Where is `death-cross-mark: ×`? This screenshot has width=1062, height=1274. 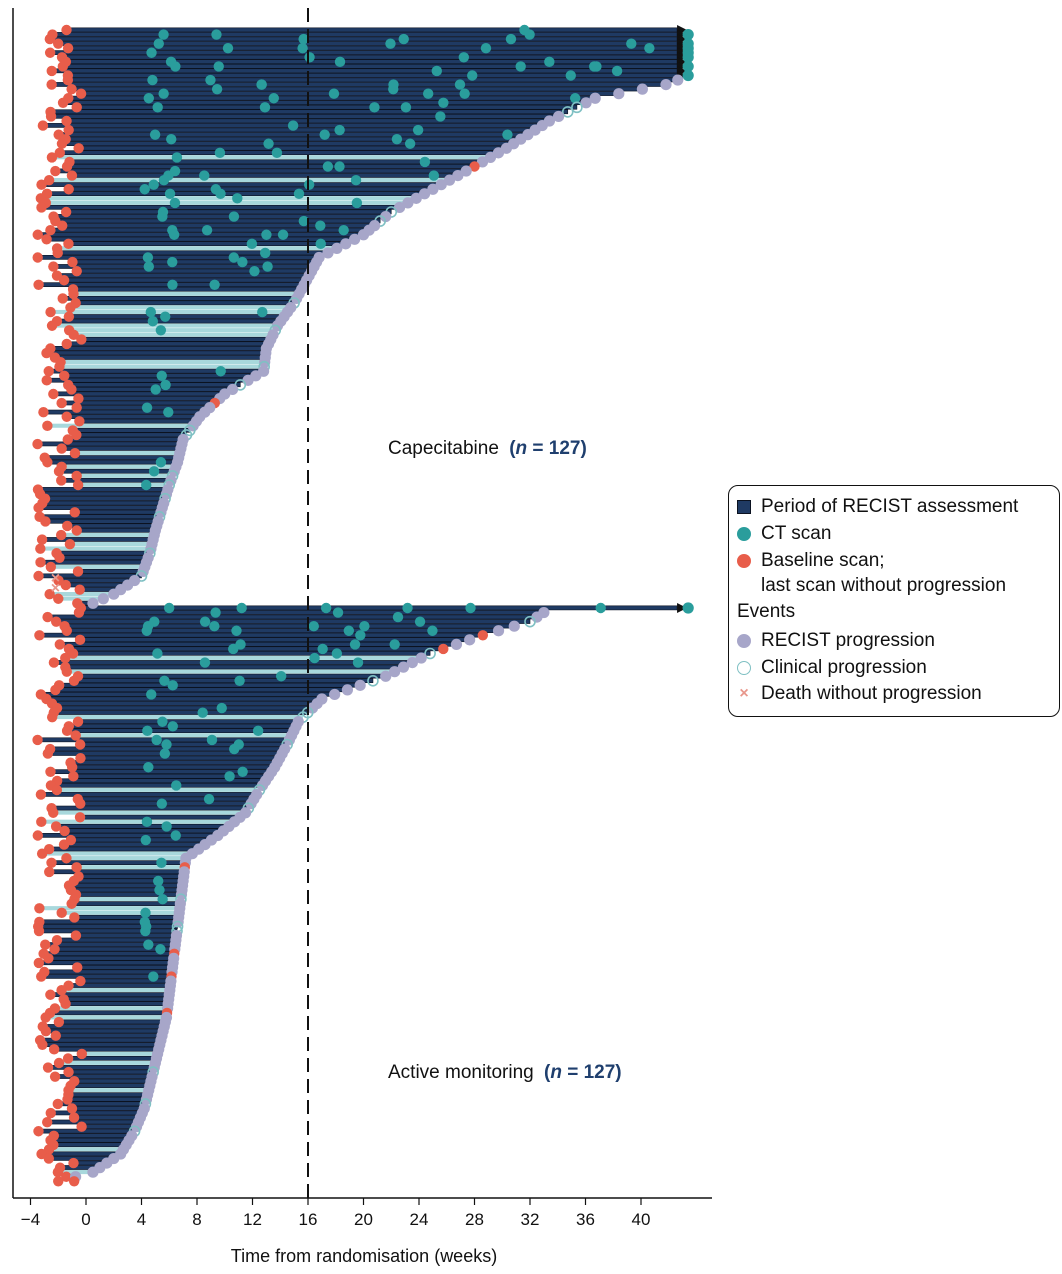 death-cross-mark: × is located at coordinates (55, 588).